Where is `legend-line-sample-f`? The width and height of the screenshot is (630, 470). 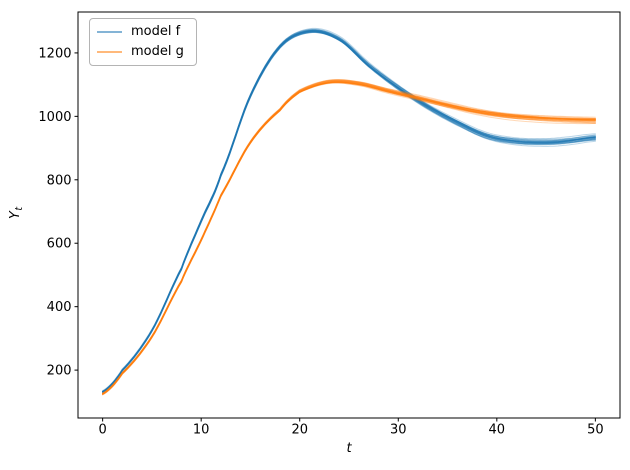 legend-line-sample-f is located at coordinates (109, 32).